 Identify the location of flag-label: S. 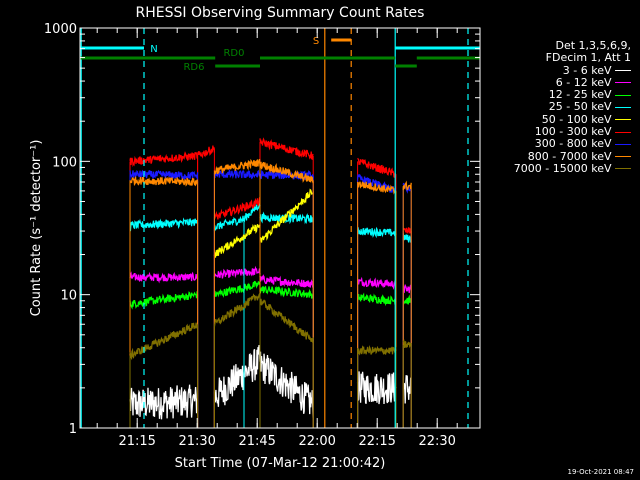
(316, 41).